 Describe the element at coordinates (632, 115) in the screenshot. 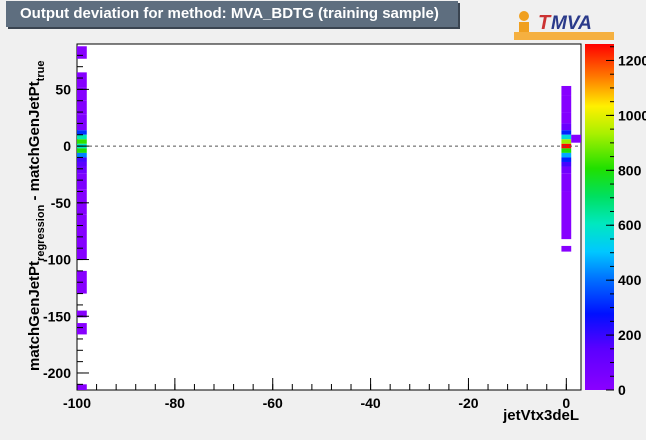

I see `z-tick-label: 1000` at that location.